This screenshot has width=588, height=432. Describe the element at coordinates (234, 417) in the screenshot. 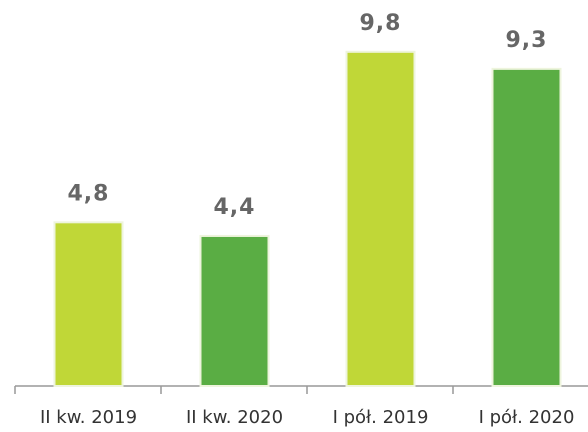

I see `x-tick-label: II kw. 2020` at that location.